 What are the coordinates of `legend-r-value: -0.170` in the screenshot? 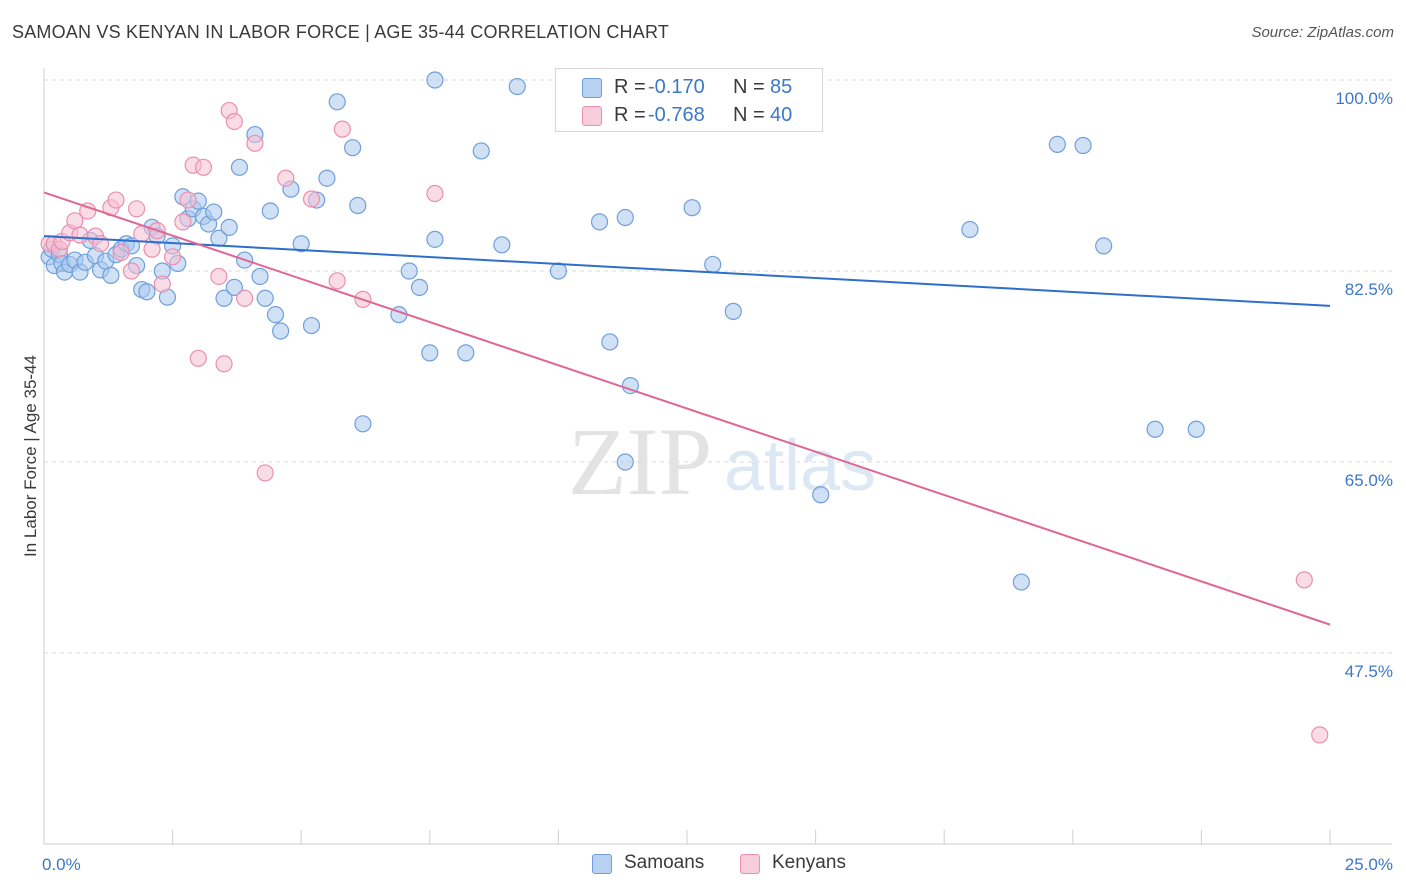 It's located at (676, 87).